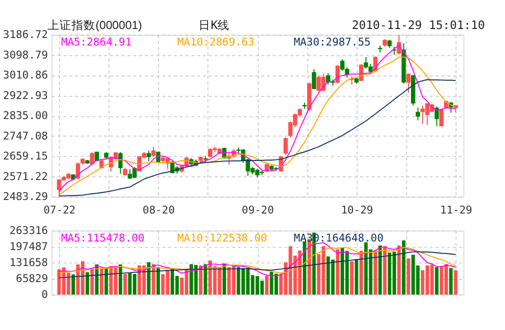 This screenshot has height=330, width=505. Describe the element at coordinates (25, 75) in the screenshot. I see `y-tick-label: 3010.86` at that location.